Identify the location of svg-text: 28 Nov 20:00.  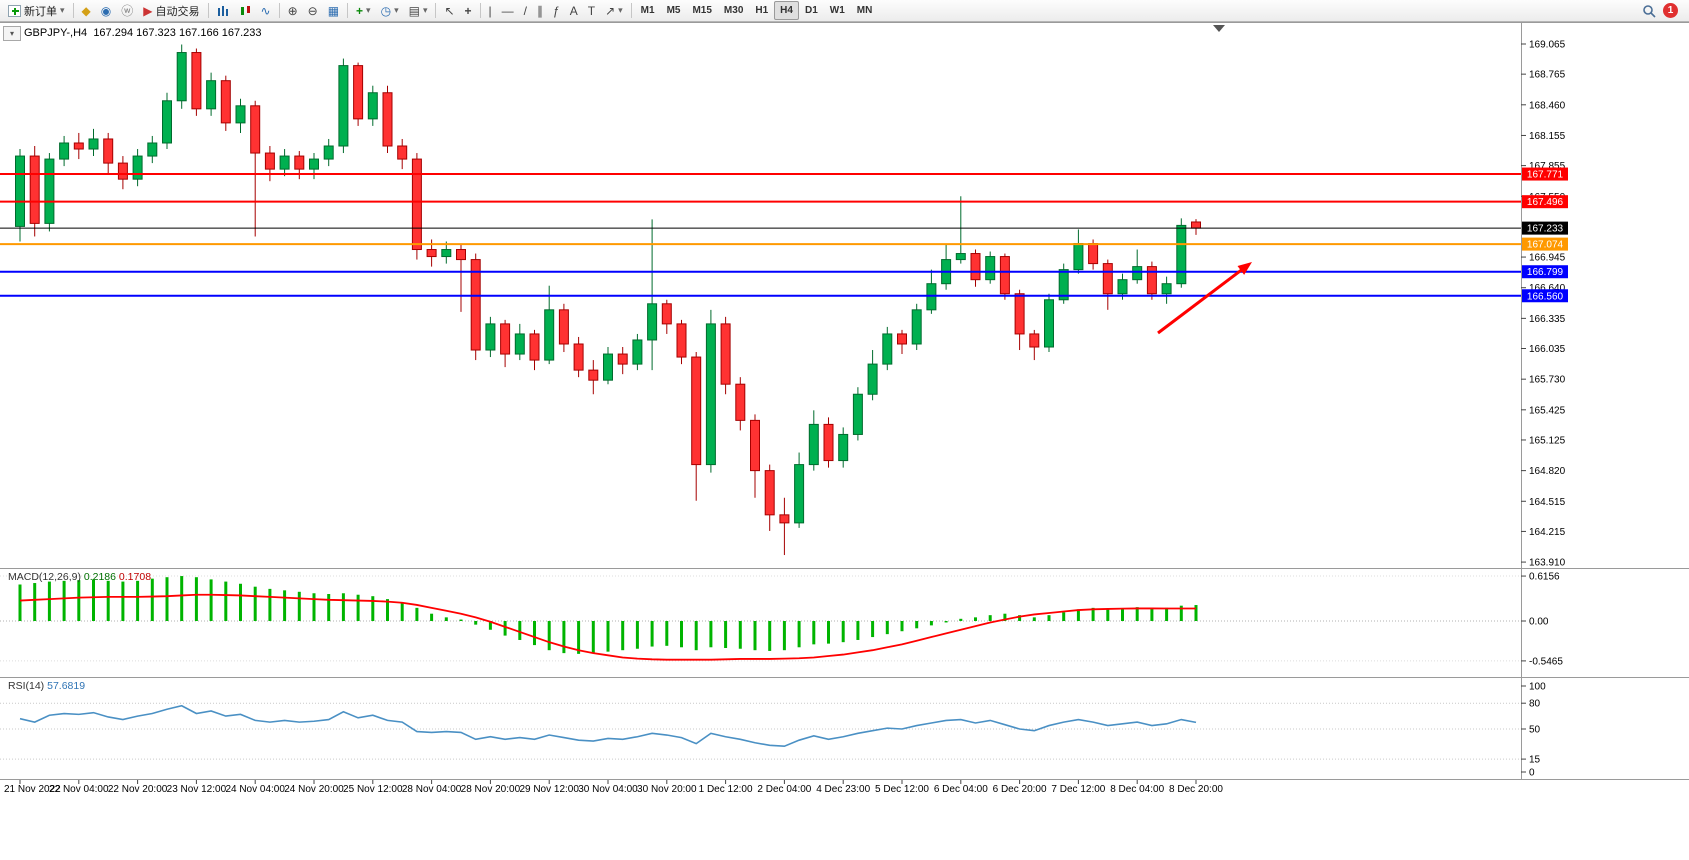
(491, 789).